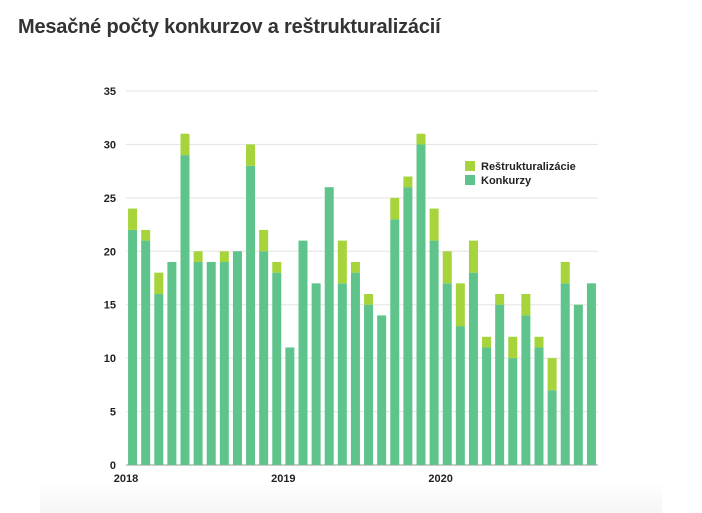  I want to click on y-tick-label: 30, so click(110, 145).